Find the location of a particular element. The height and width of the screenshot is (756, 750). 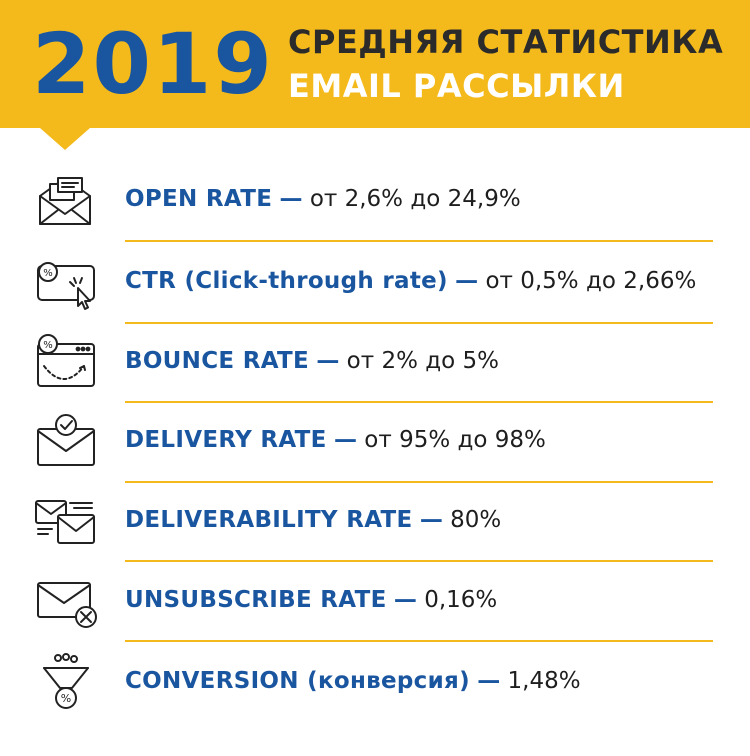

metric-name: OPEN RATE is located at coordinates (199, 199).